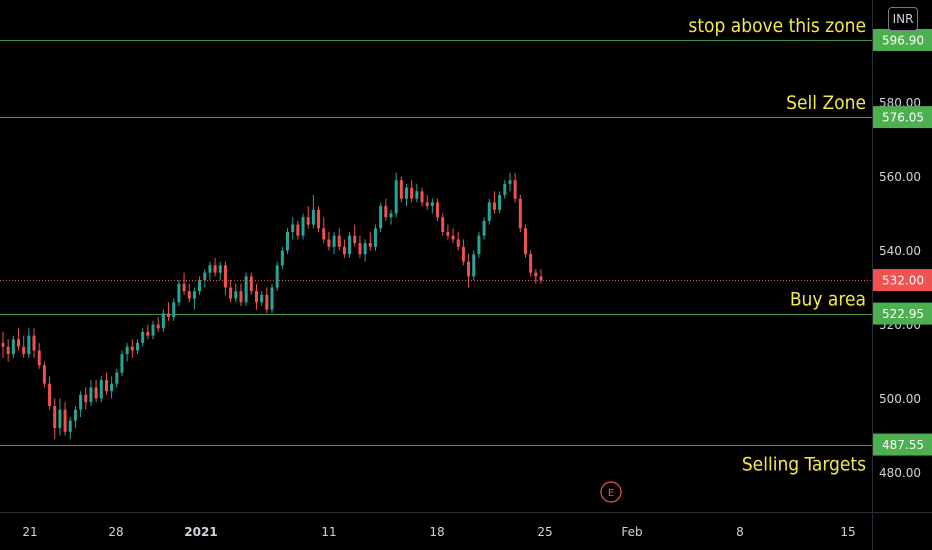 Image resolution: width=932 pixels, height=550 pixels. Describe the element at coordinates (828, 300) in the screenshot. I see `level-annotation: Buy area` at that location.